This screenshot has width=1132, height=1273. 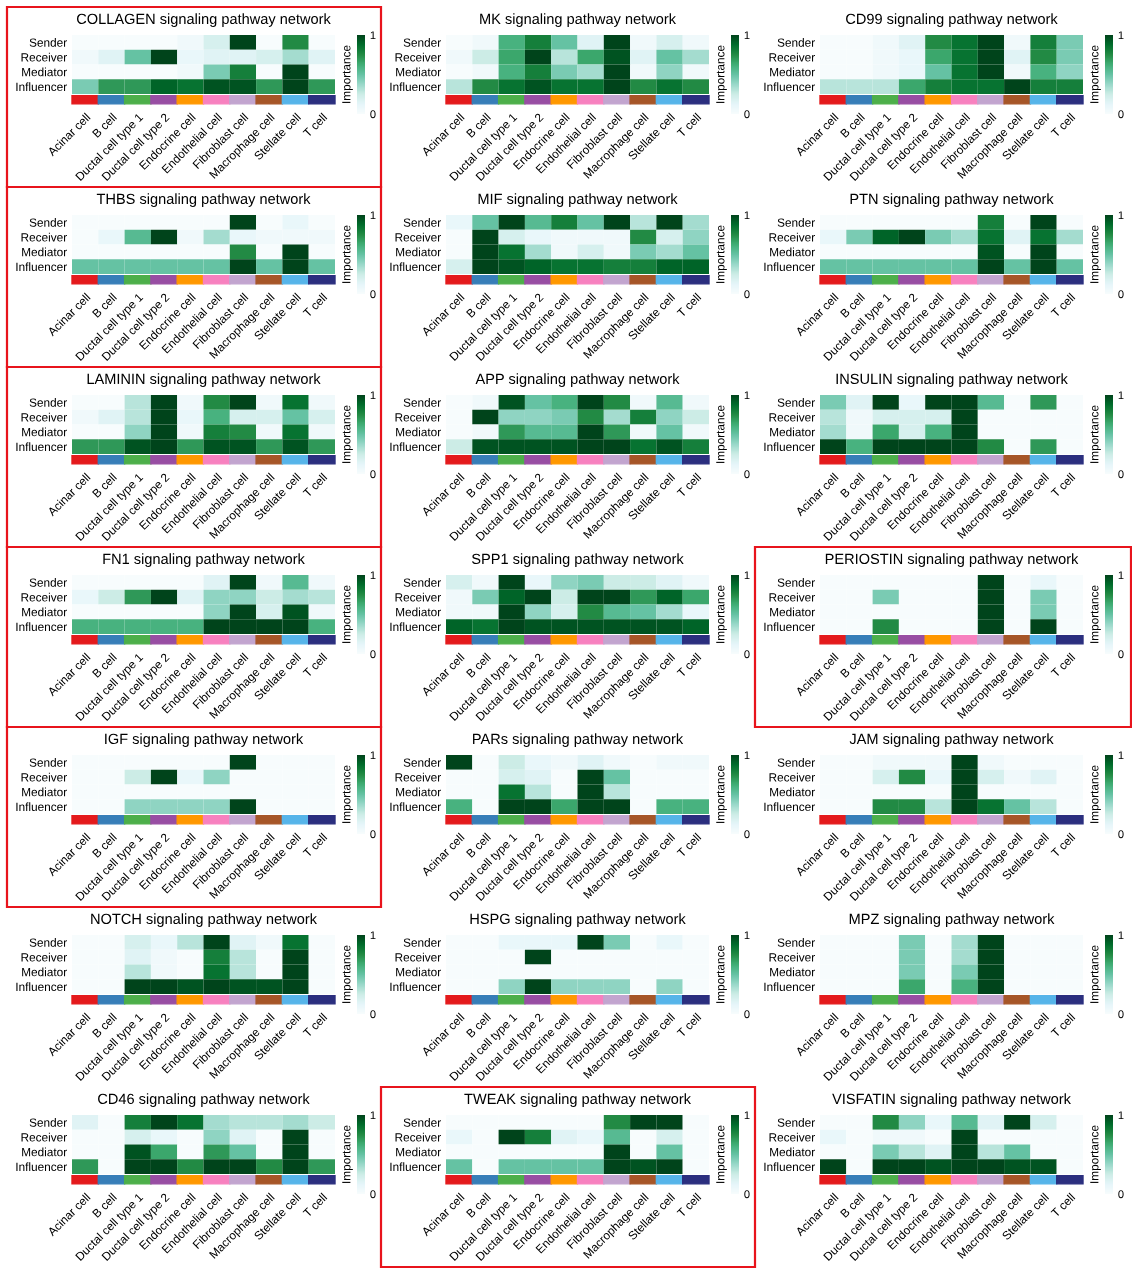 I want to click on chart-title: NOTCH signaling pathway network, so click(x=204, y=920).